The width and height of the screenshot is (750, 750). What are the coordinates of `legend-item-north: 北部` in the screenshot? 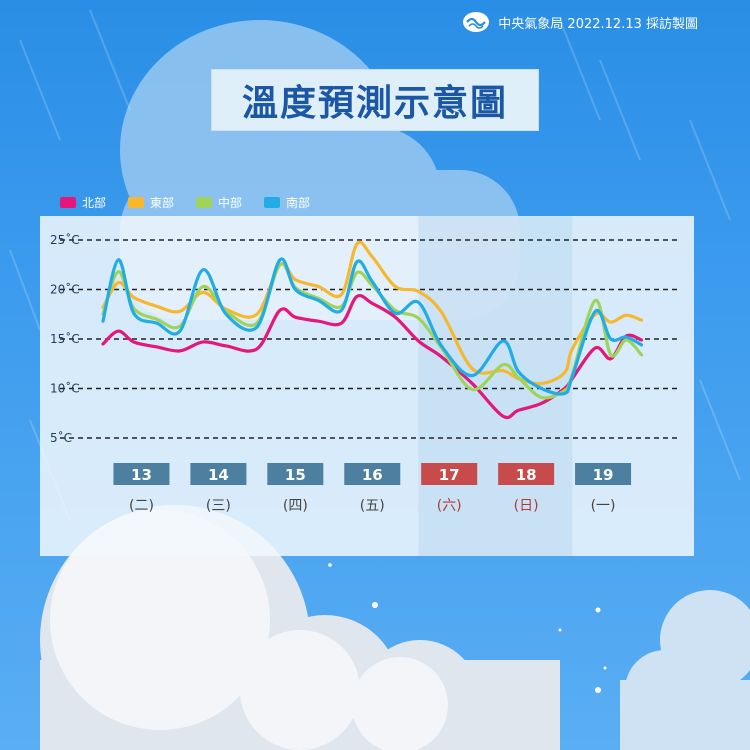 It's located at (83, 202).